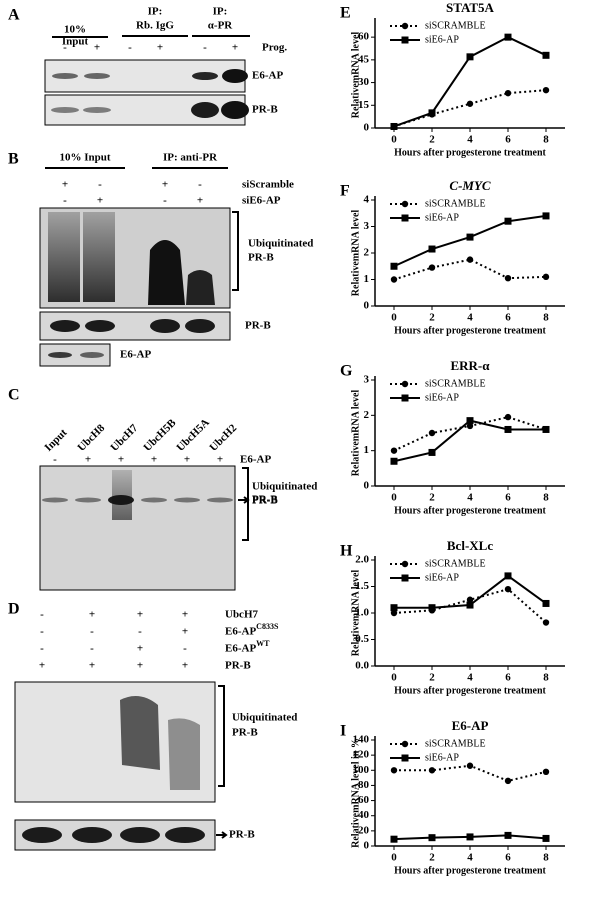 The width and height of the screenshot is (600, 899). Describe the element at coordinates (355, 613) in the screenshot. I see `y-axis-label: RelativemRNA level` at that location.